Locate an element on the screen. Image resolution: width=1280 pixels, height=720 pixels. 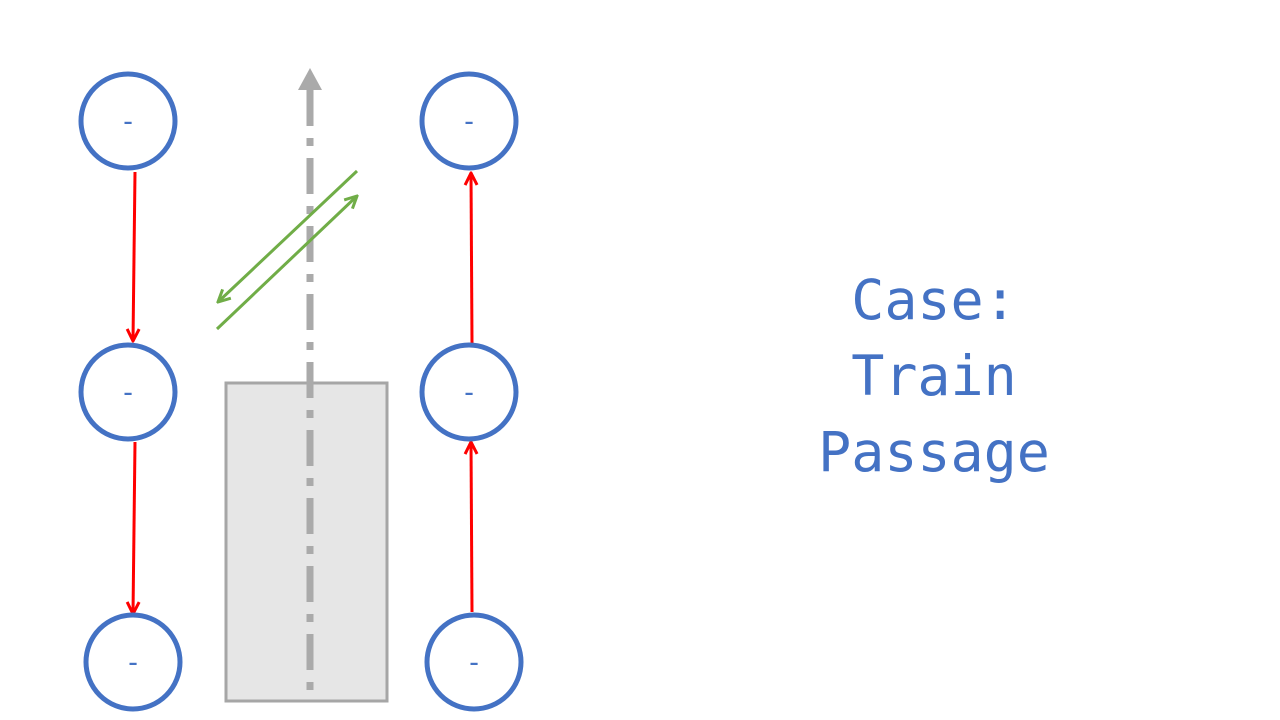
node-right-bottom: - is located at coordinates (474, 662).